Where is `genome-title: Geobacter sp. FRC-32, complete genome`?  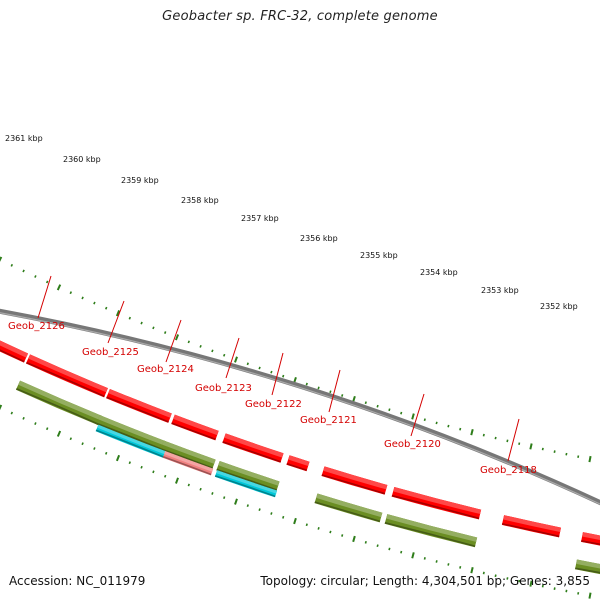
genome-title: Geobacter sp. FRC-32, complete genome is located at coordinates (300, 16).